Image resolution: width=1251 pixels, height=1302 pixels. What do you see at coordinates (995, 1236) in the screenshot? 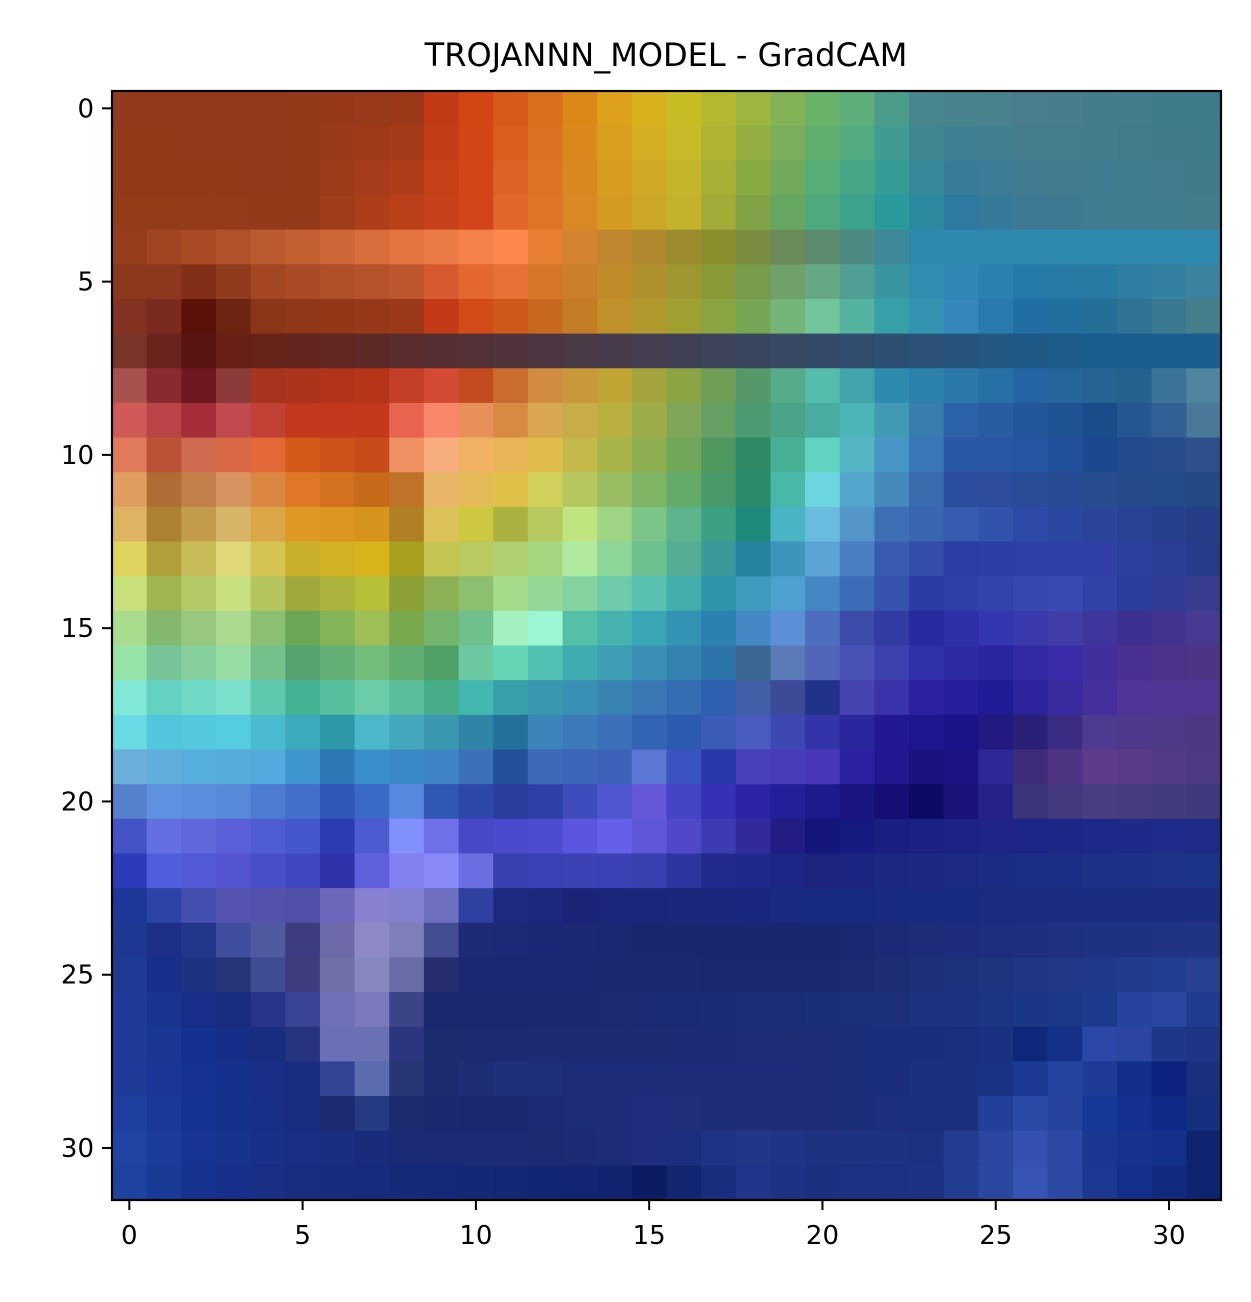
I see `x-tick-label: 25` at bounding box center [995, 1236].